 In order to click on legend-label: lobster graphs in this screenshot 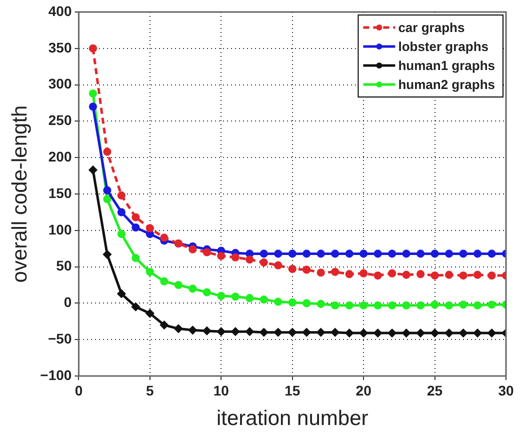, I will do `click(443, 46)`.